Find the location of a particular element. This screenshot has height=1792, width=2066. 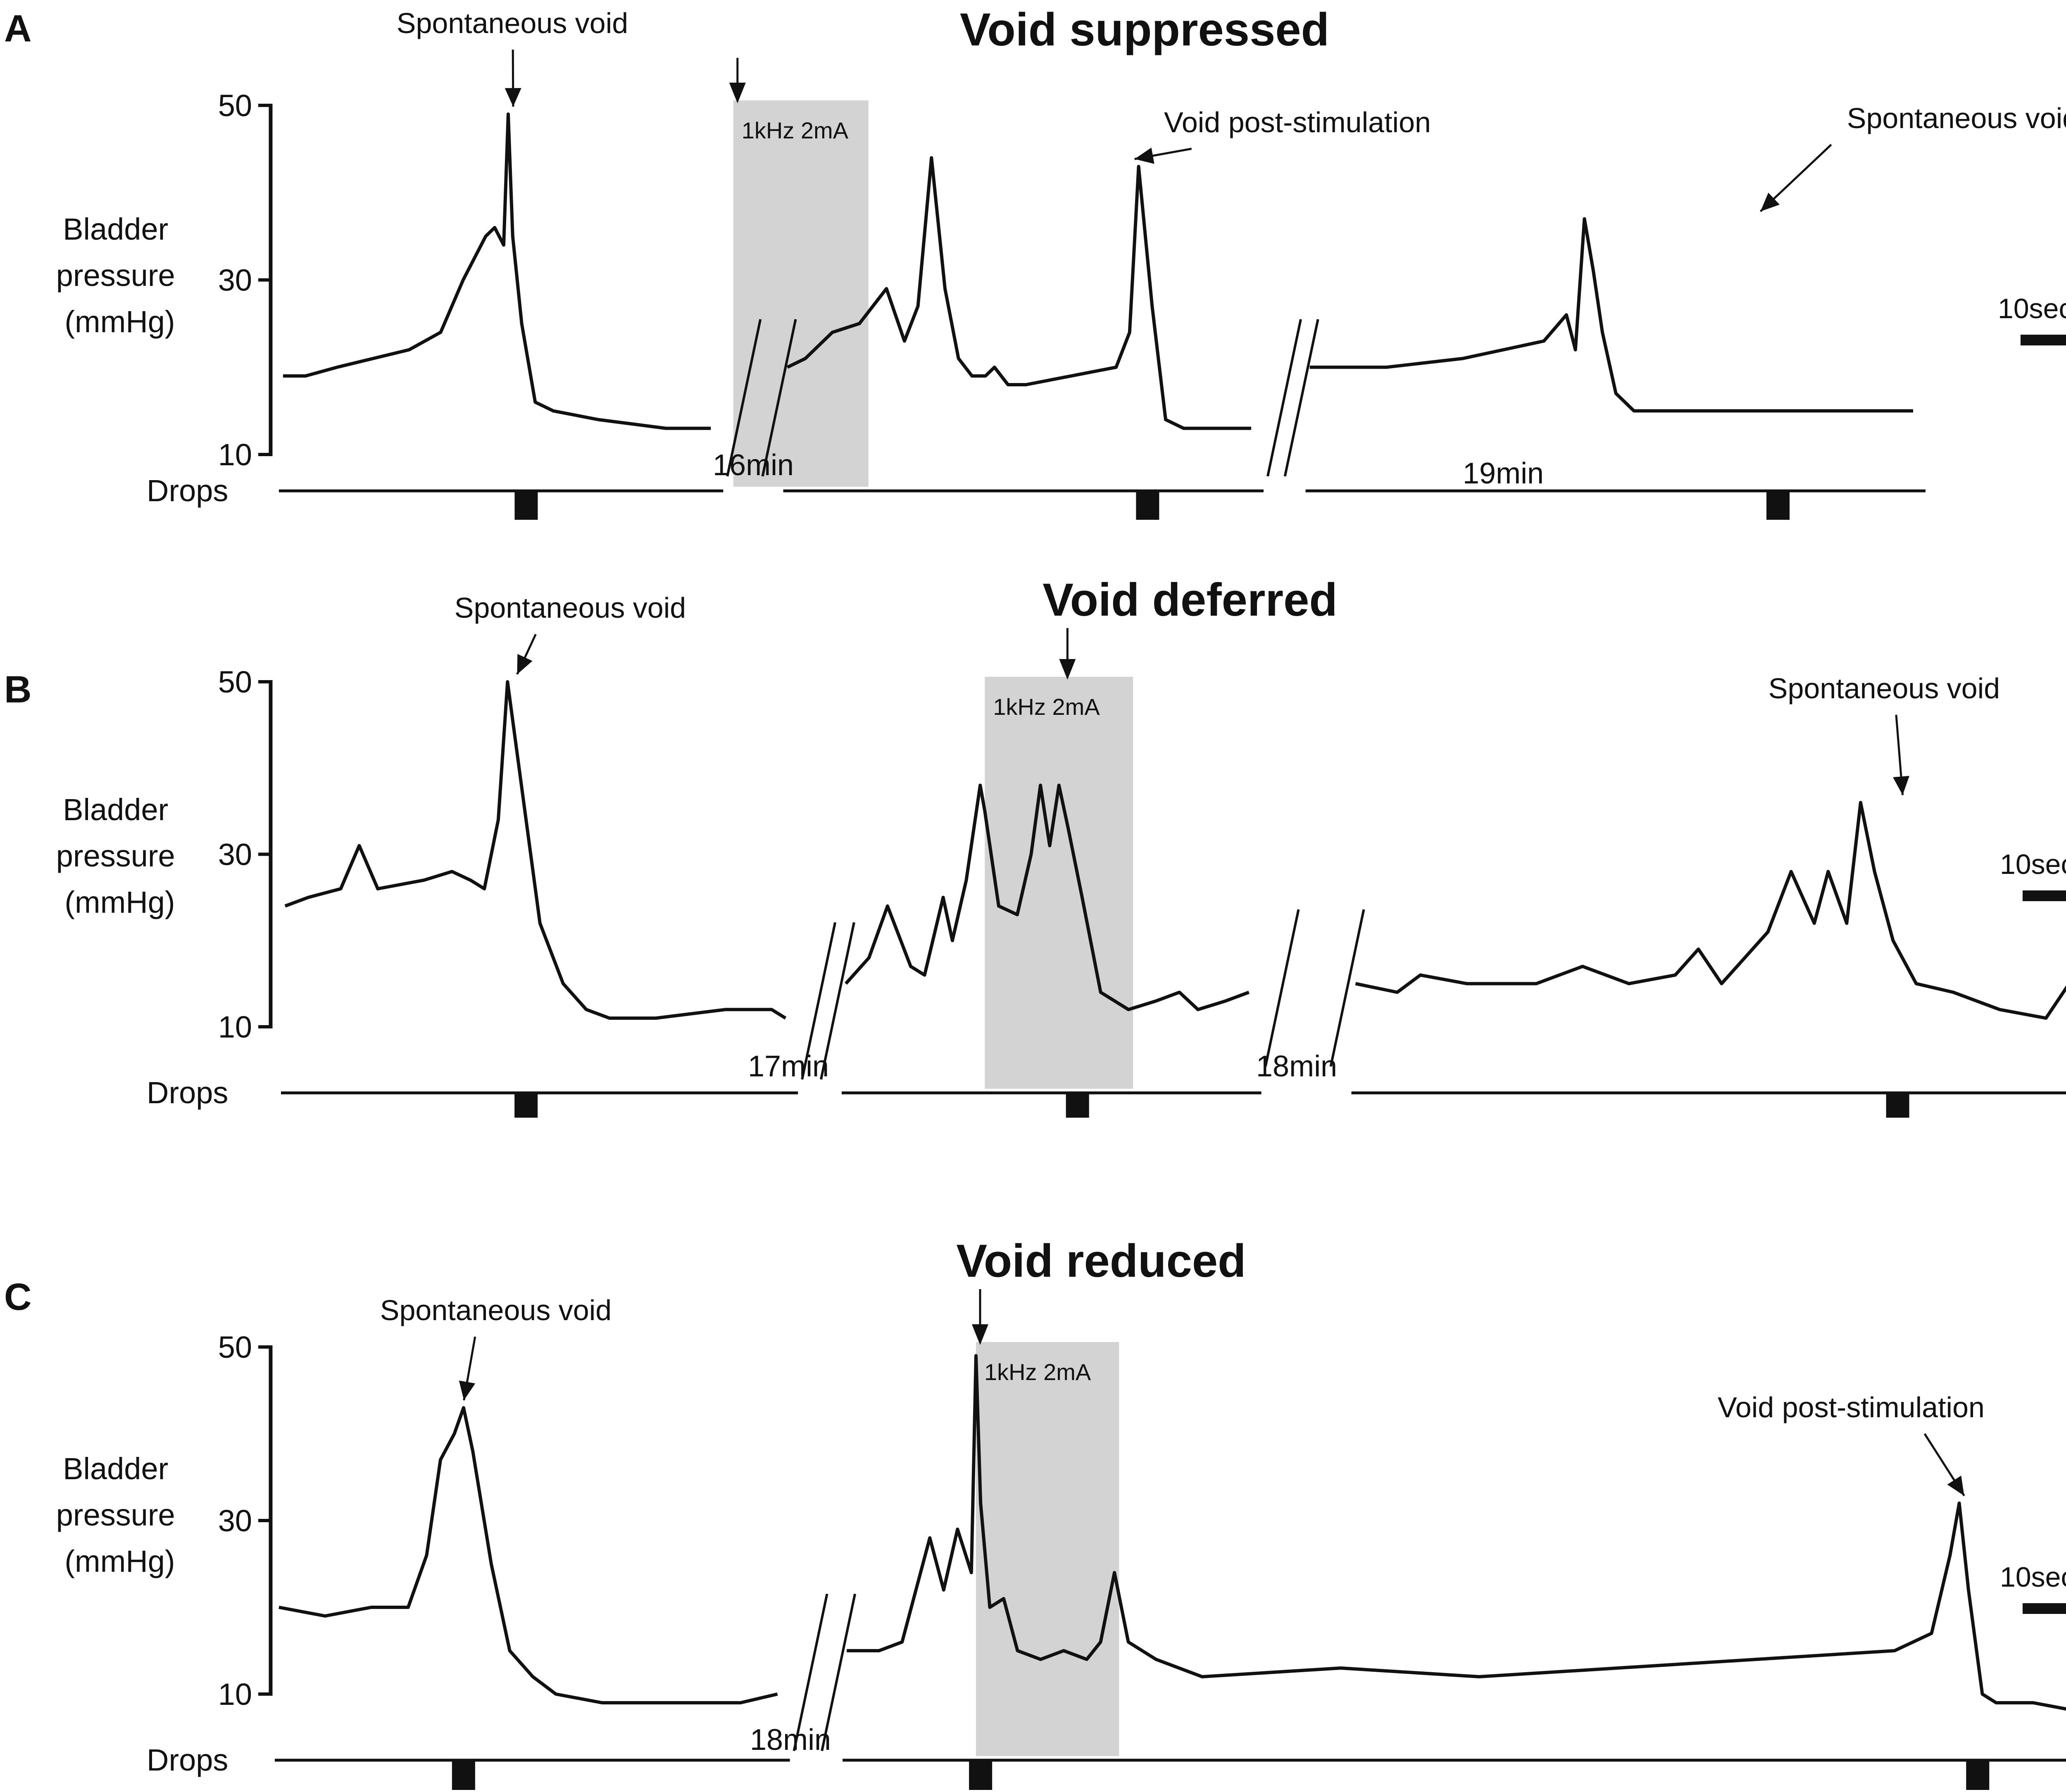

panel-title: Void suppressed is located at coordinates (1145, 29).